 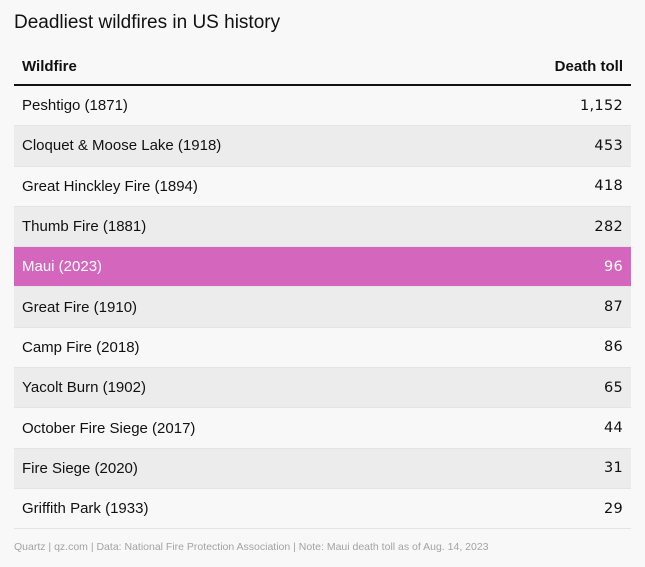 What do you see at coordinates (109, 428) in the screenshot?
I see `wildfire-name: October Fire Siege (2017)` at bounding box center [109, 428].